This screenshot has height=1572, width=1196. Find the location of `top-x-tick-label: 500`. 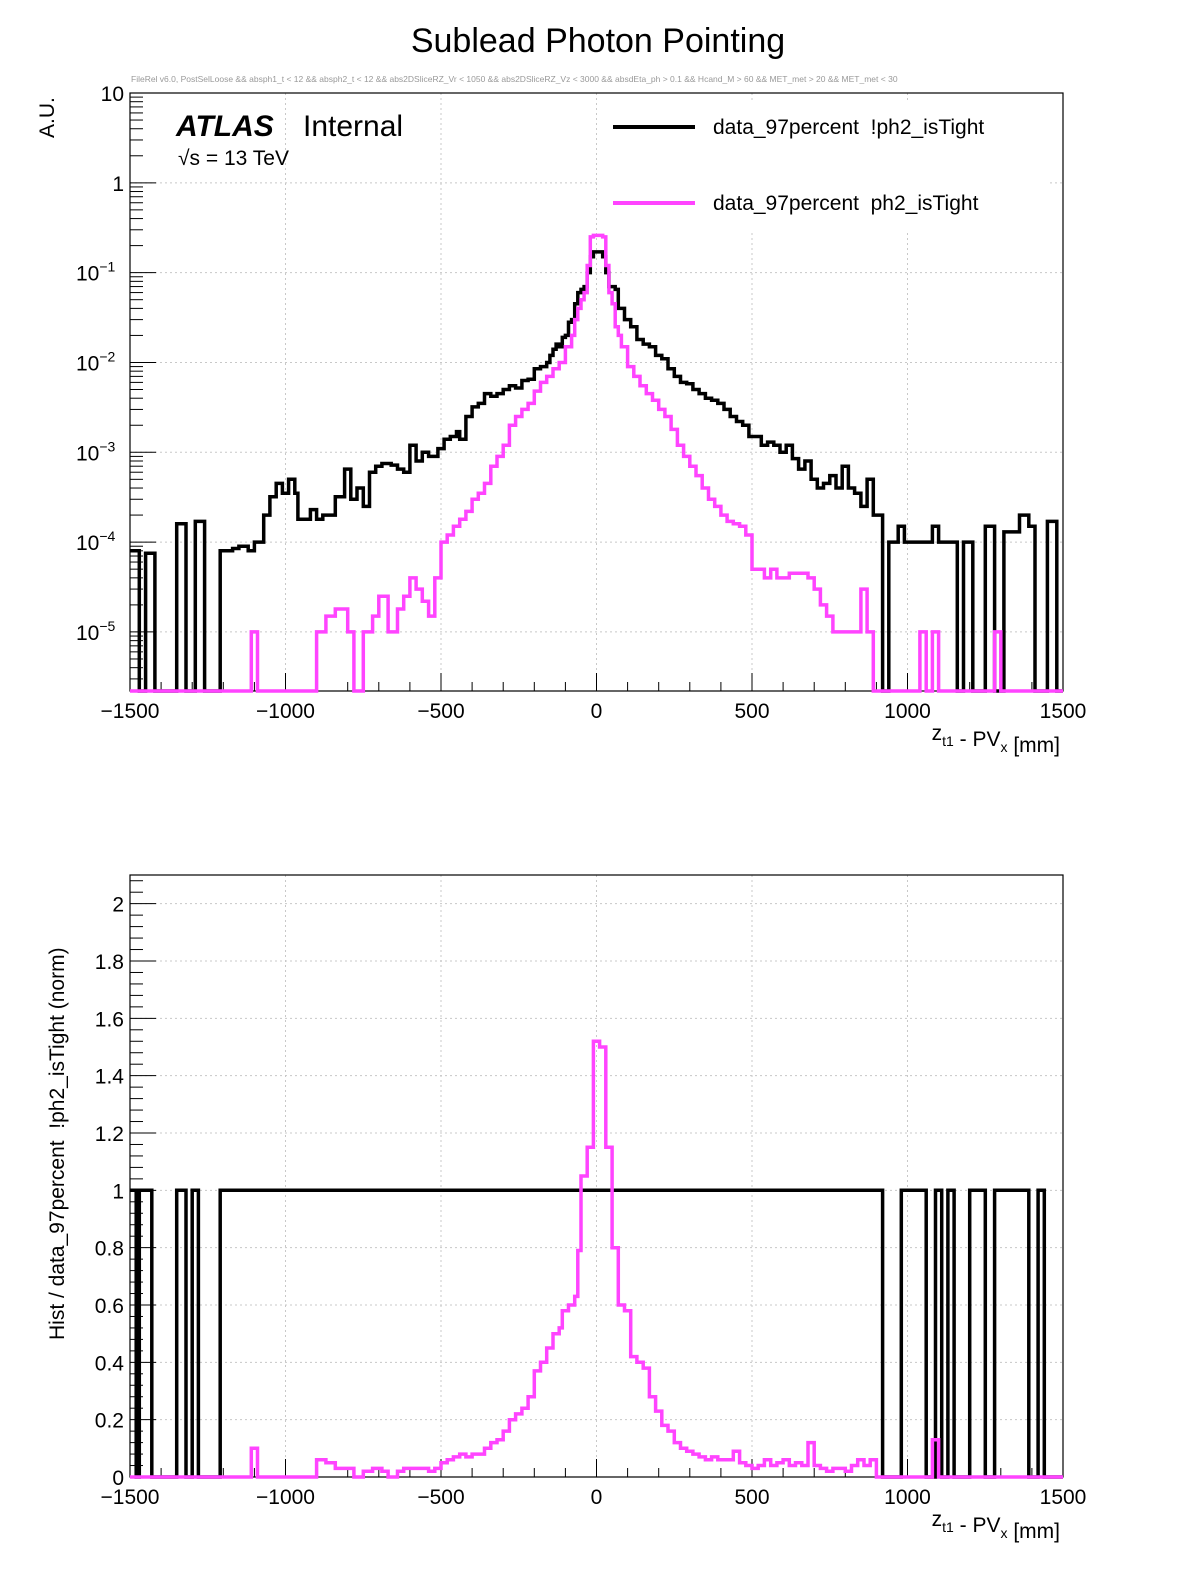

top-x-tick-label: 500 is located at coordinates (751, 711).